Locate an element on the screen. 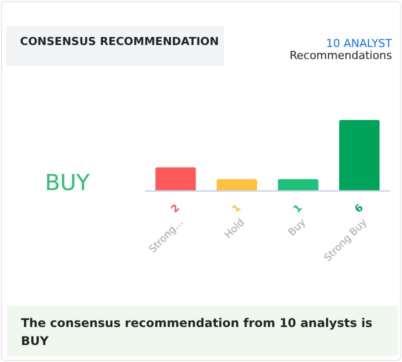 This screenshot has width=402, height=362. text: 10 ANALYST is located at coordinates (359, 43).